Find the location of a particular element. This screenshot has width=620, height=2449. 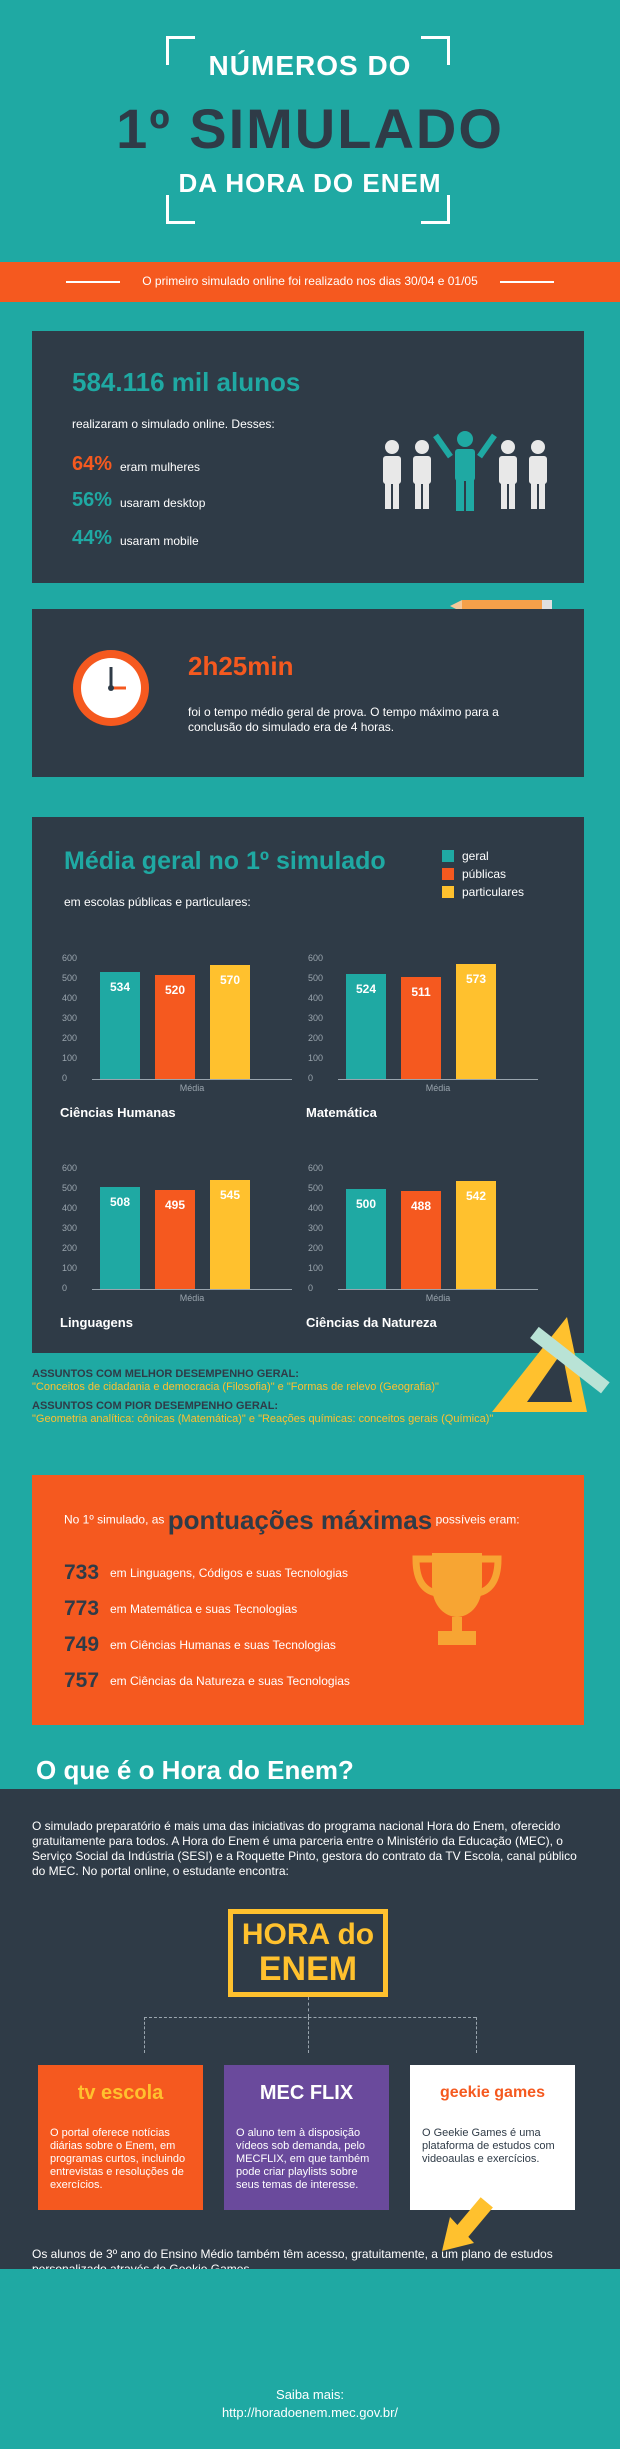

chart-title: Linguagens is located at coordinates (96, 1322).